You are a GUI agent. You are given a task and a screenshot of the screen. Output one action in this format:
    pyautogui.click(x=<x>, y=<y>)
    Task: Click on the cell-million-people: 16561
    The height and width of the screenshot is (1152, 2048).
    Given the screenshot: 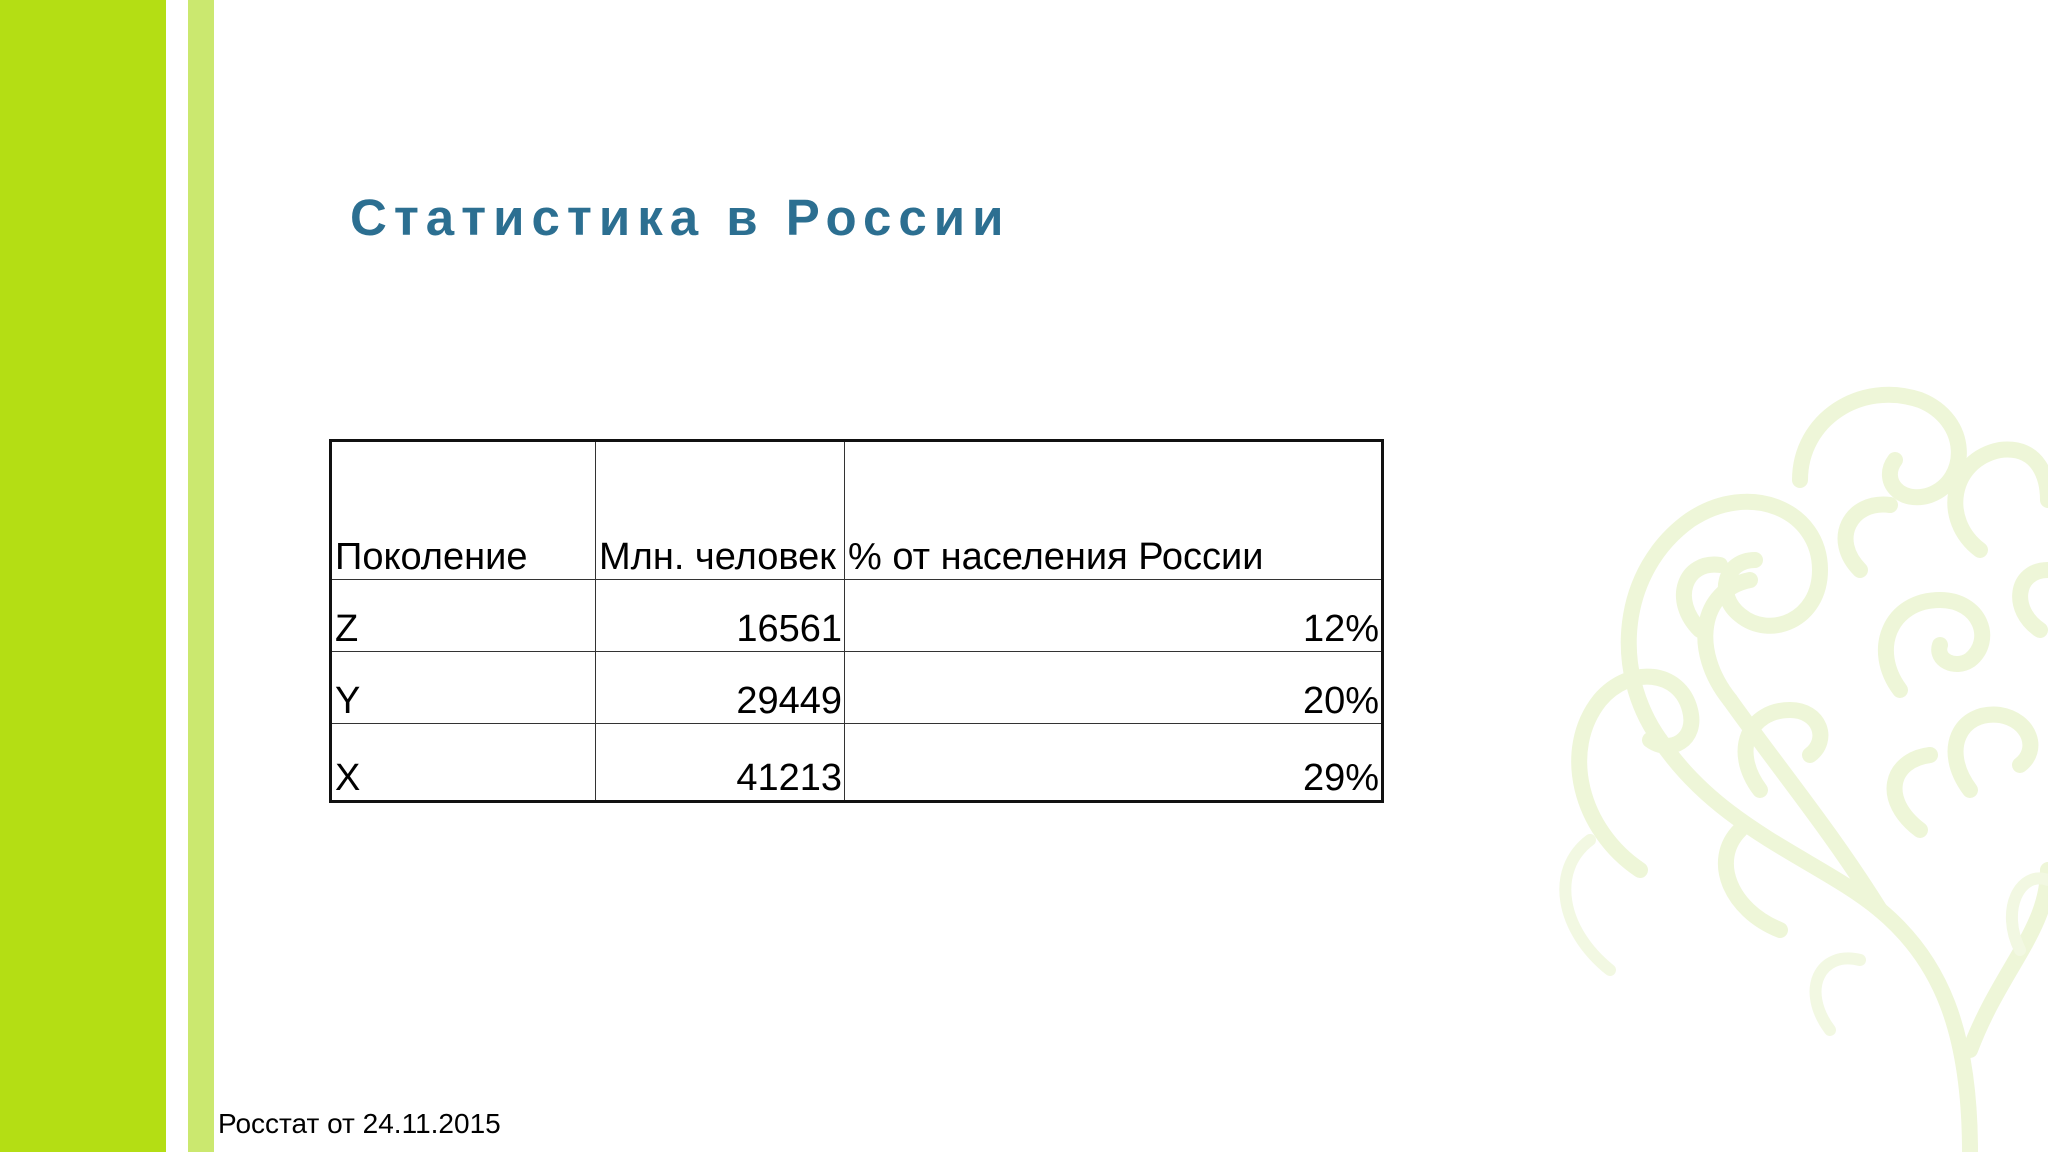 What is the action you would take?
    pyautogui.click(x=720, y=615)
    